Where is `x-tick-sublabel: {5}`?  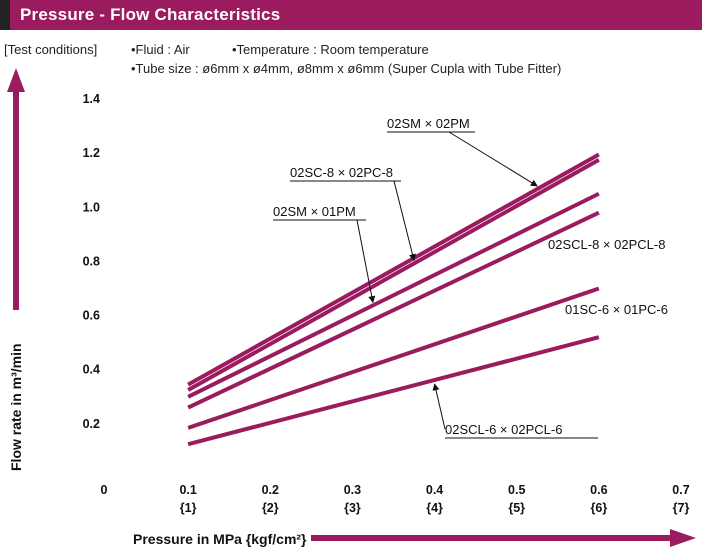 x-tick-sublabel: {5} is located at coordinates (516, 508).